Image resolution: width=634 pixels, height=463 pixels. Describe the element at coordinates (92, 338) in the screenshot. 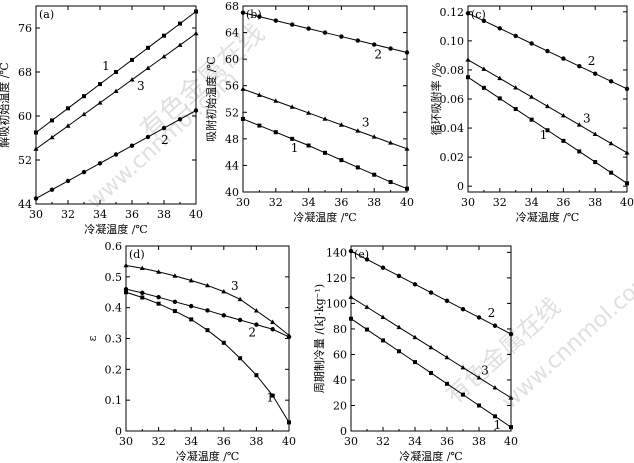

I see `y-axis-label-d: ε` at that location.